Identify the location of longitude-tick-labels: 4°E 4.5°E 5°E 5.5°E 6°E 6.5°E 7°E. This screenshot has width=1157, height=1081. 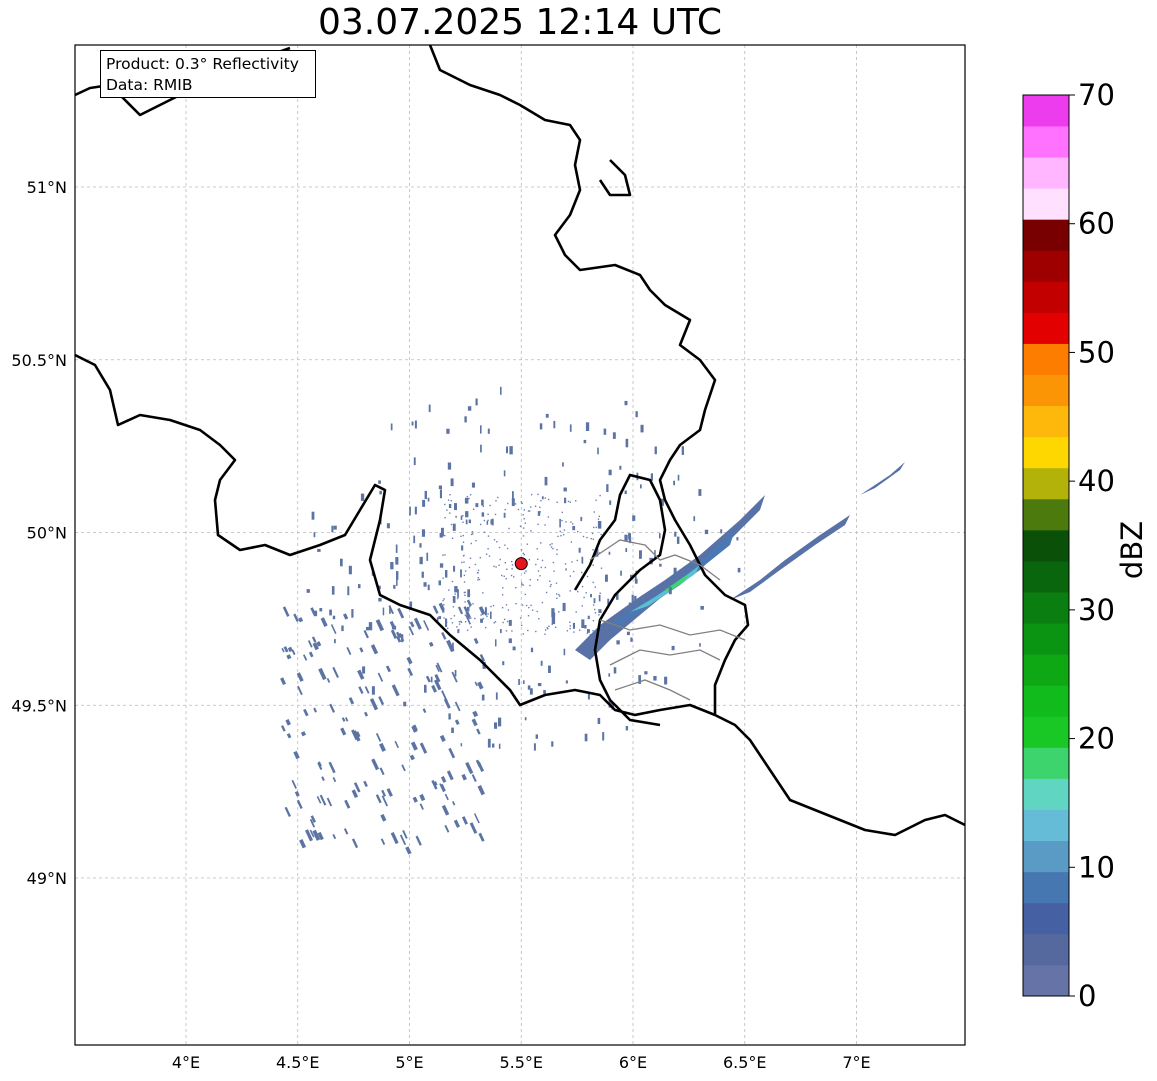
(521, 1062).